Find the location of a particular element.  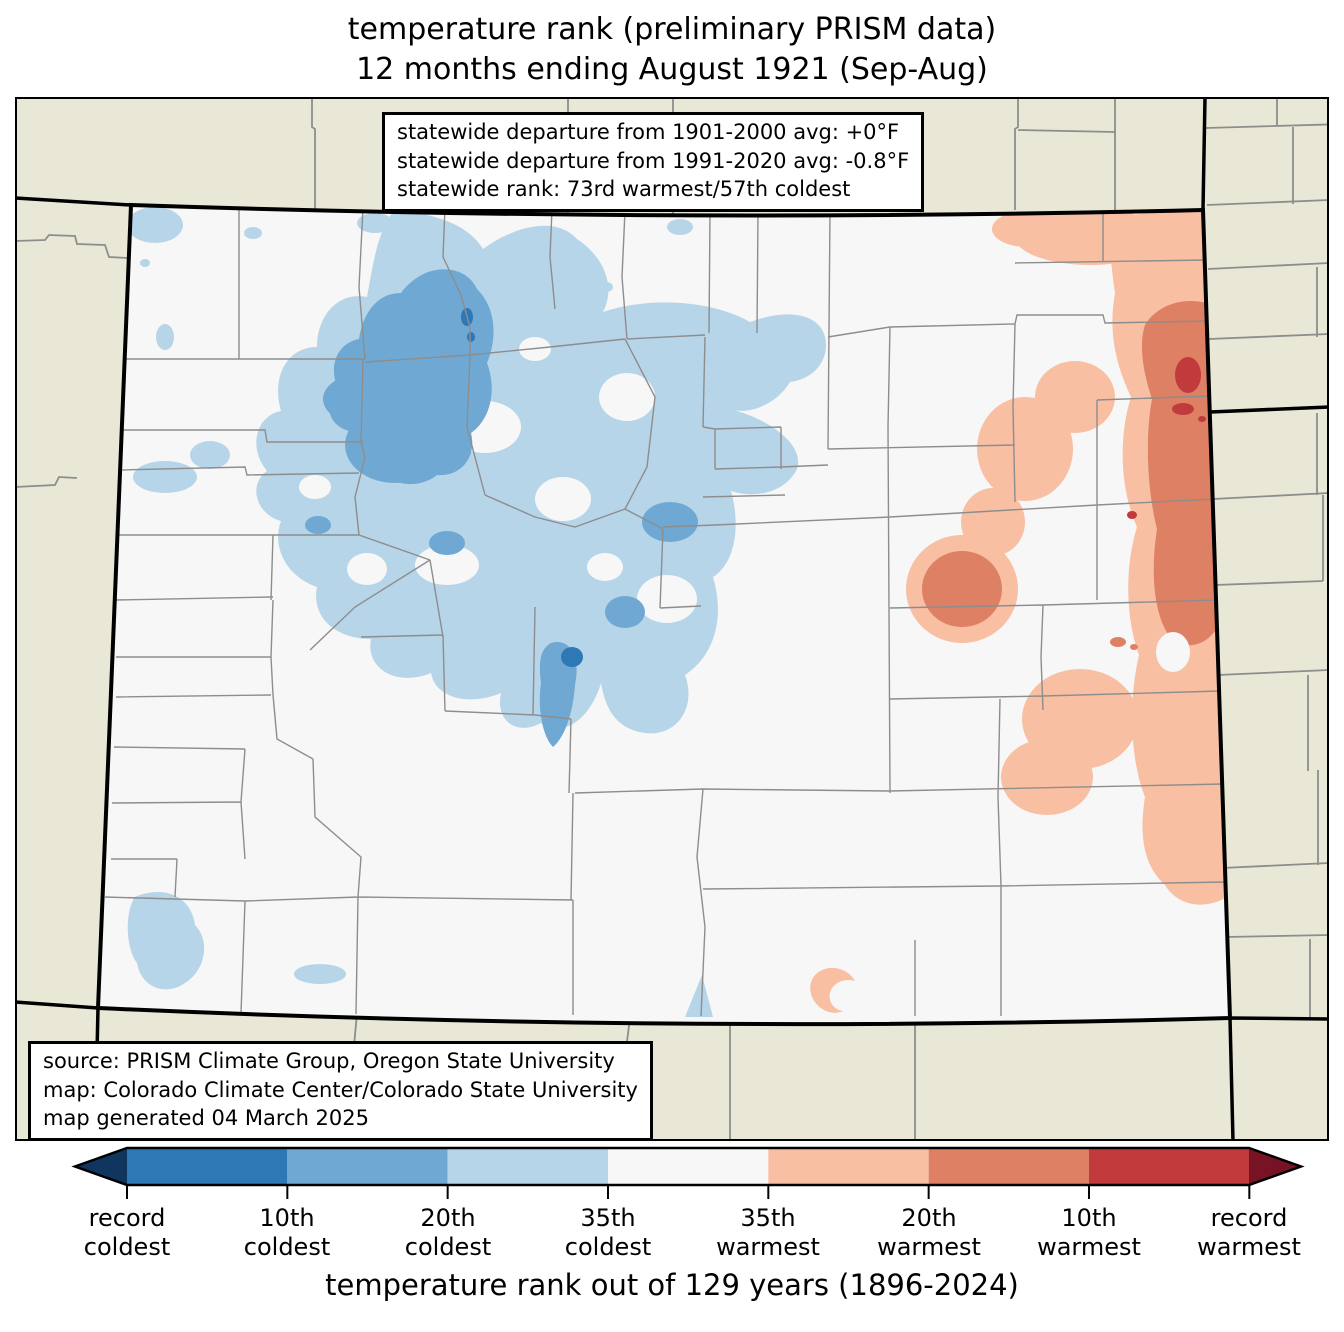

colorbar-seg-warm35 is located at coordinates (848, 1166).